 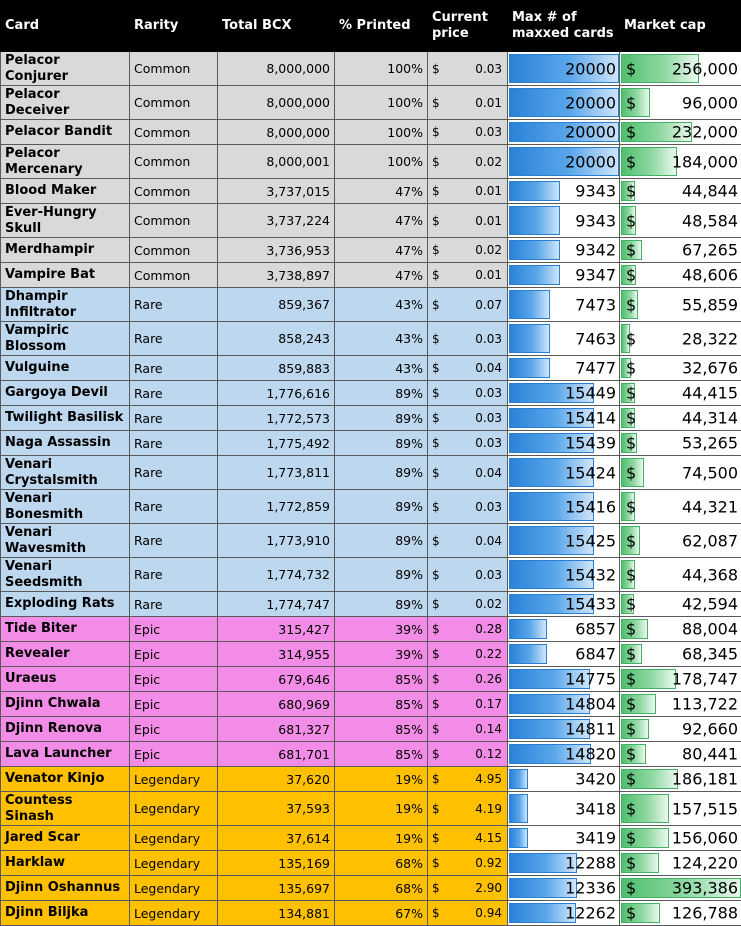 I want to click on max-maxxed-cards-cell: 9347, so click(x=563, y=275).